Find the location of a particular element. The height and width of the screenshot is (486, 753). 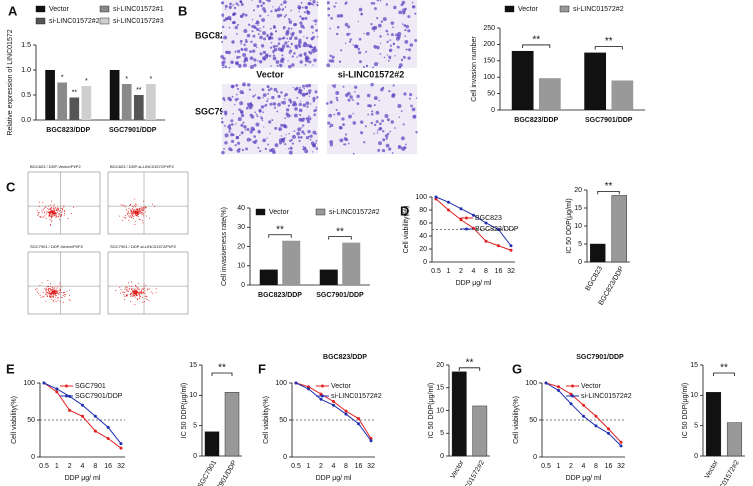

y-tick-label: 200 is located at coordinates (489, 44).